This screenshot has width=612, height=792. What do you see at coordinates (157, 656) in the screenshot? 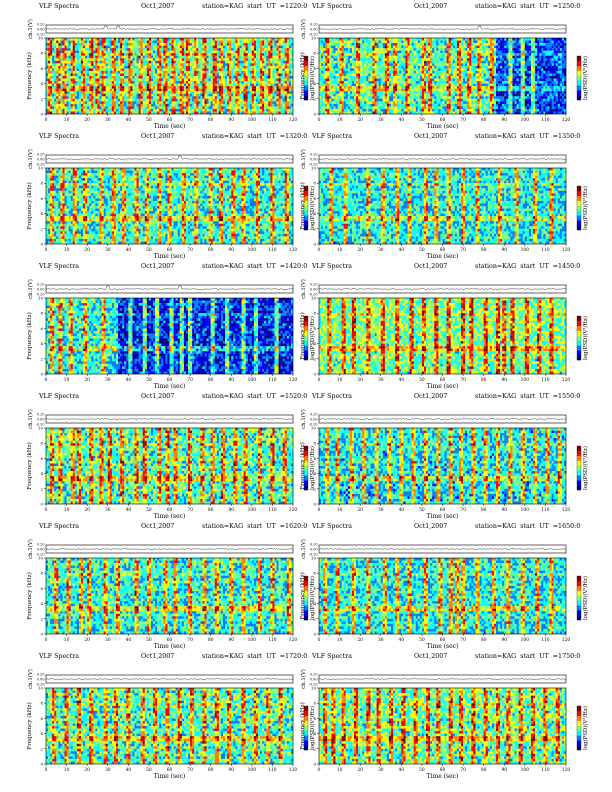
I see `panel-date: Oct1,2007` at bounding box center [157, 656].